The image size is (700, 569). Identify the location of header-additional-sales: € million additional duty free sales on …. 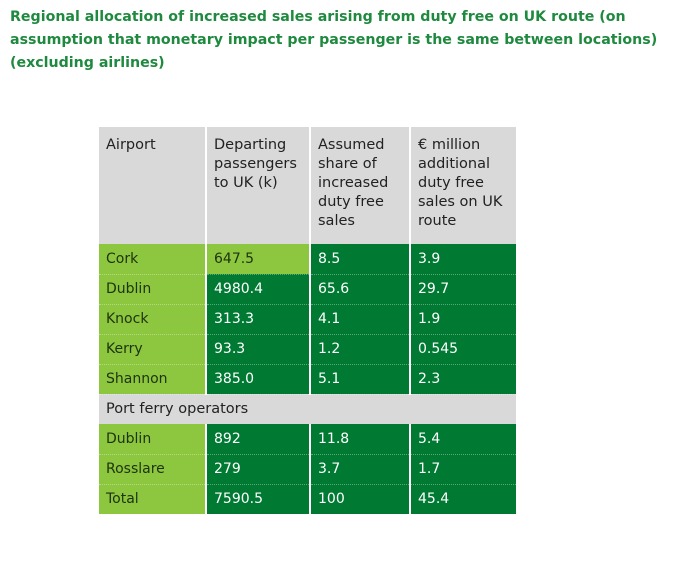
(462, 185).